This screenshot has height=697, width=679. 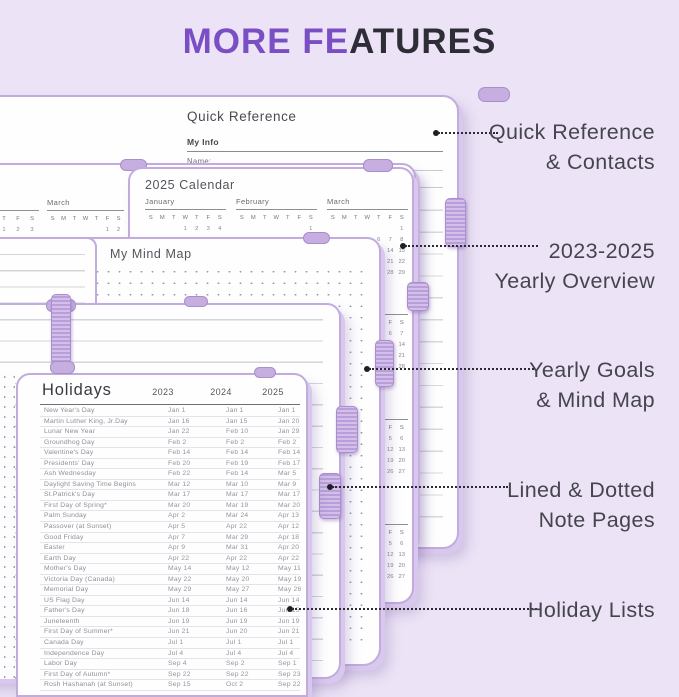 What do you see at coordinates (78, 527) in the screenshot?
I see `holiday-name: Passover (at Sunset)` at bounding box center [78, 527].